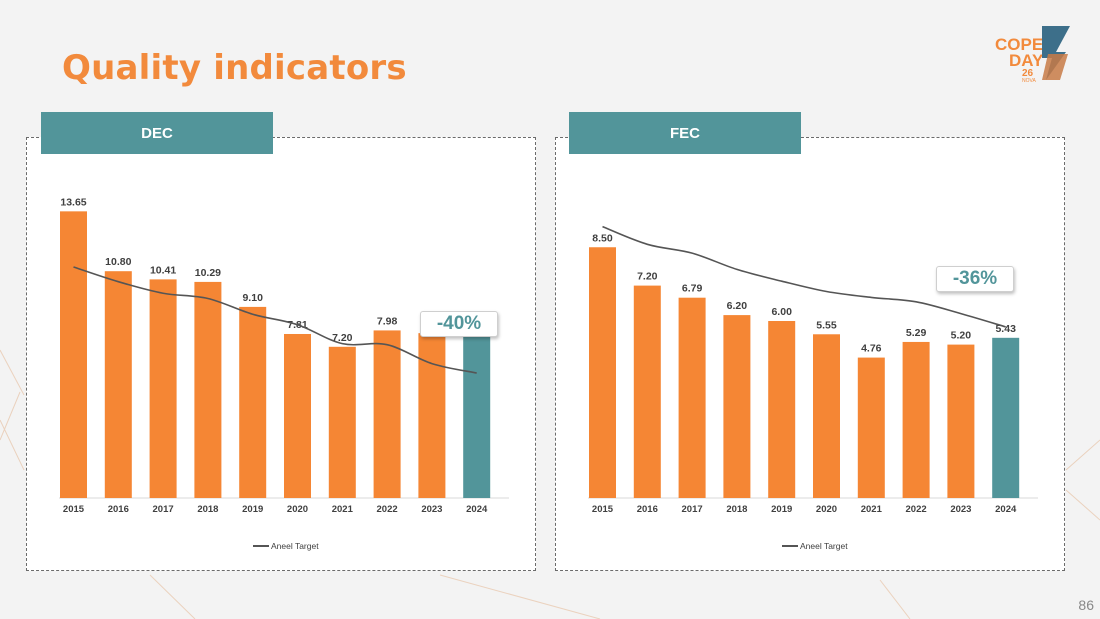 The image size is (1100, 619). I want to click on fec-value-label-2019: 6.00, so click(781, 312).